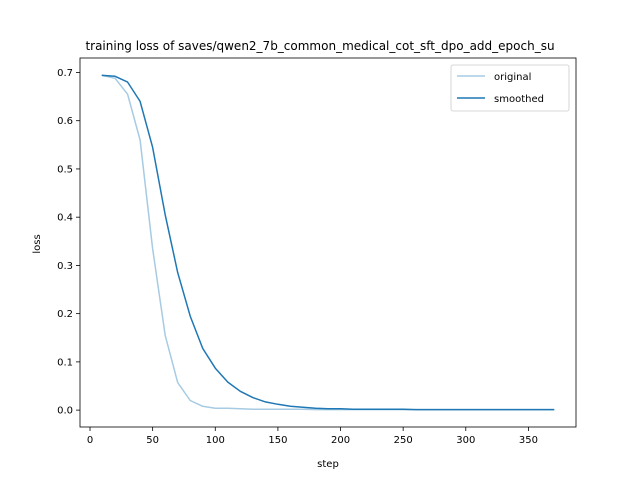  I want to click on x-tick-label: 50, so click(152, 440).